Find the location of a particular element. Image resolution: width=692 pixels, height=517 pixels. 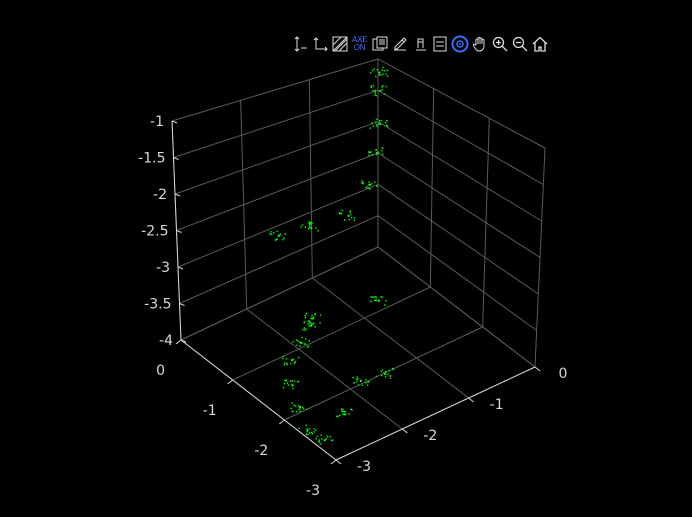

zoom-out-icon is located at coordinates (519, 44).